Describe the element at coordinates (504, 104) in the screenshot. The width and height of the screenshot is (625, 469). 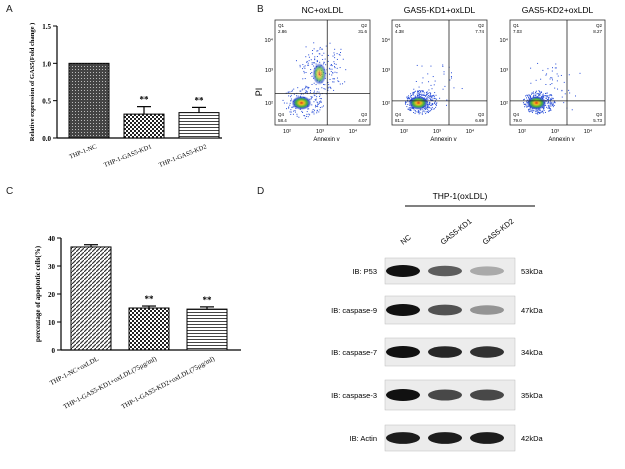
I see `flow-tick-y: 10²` at that location.